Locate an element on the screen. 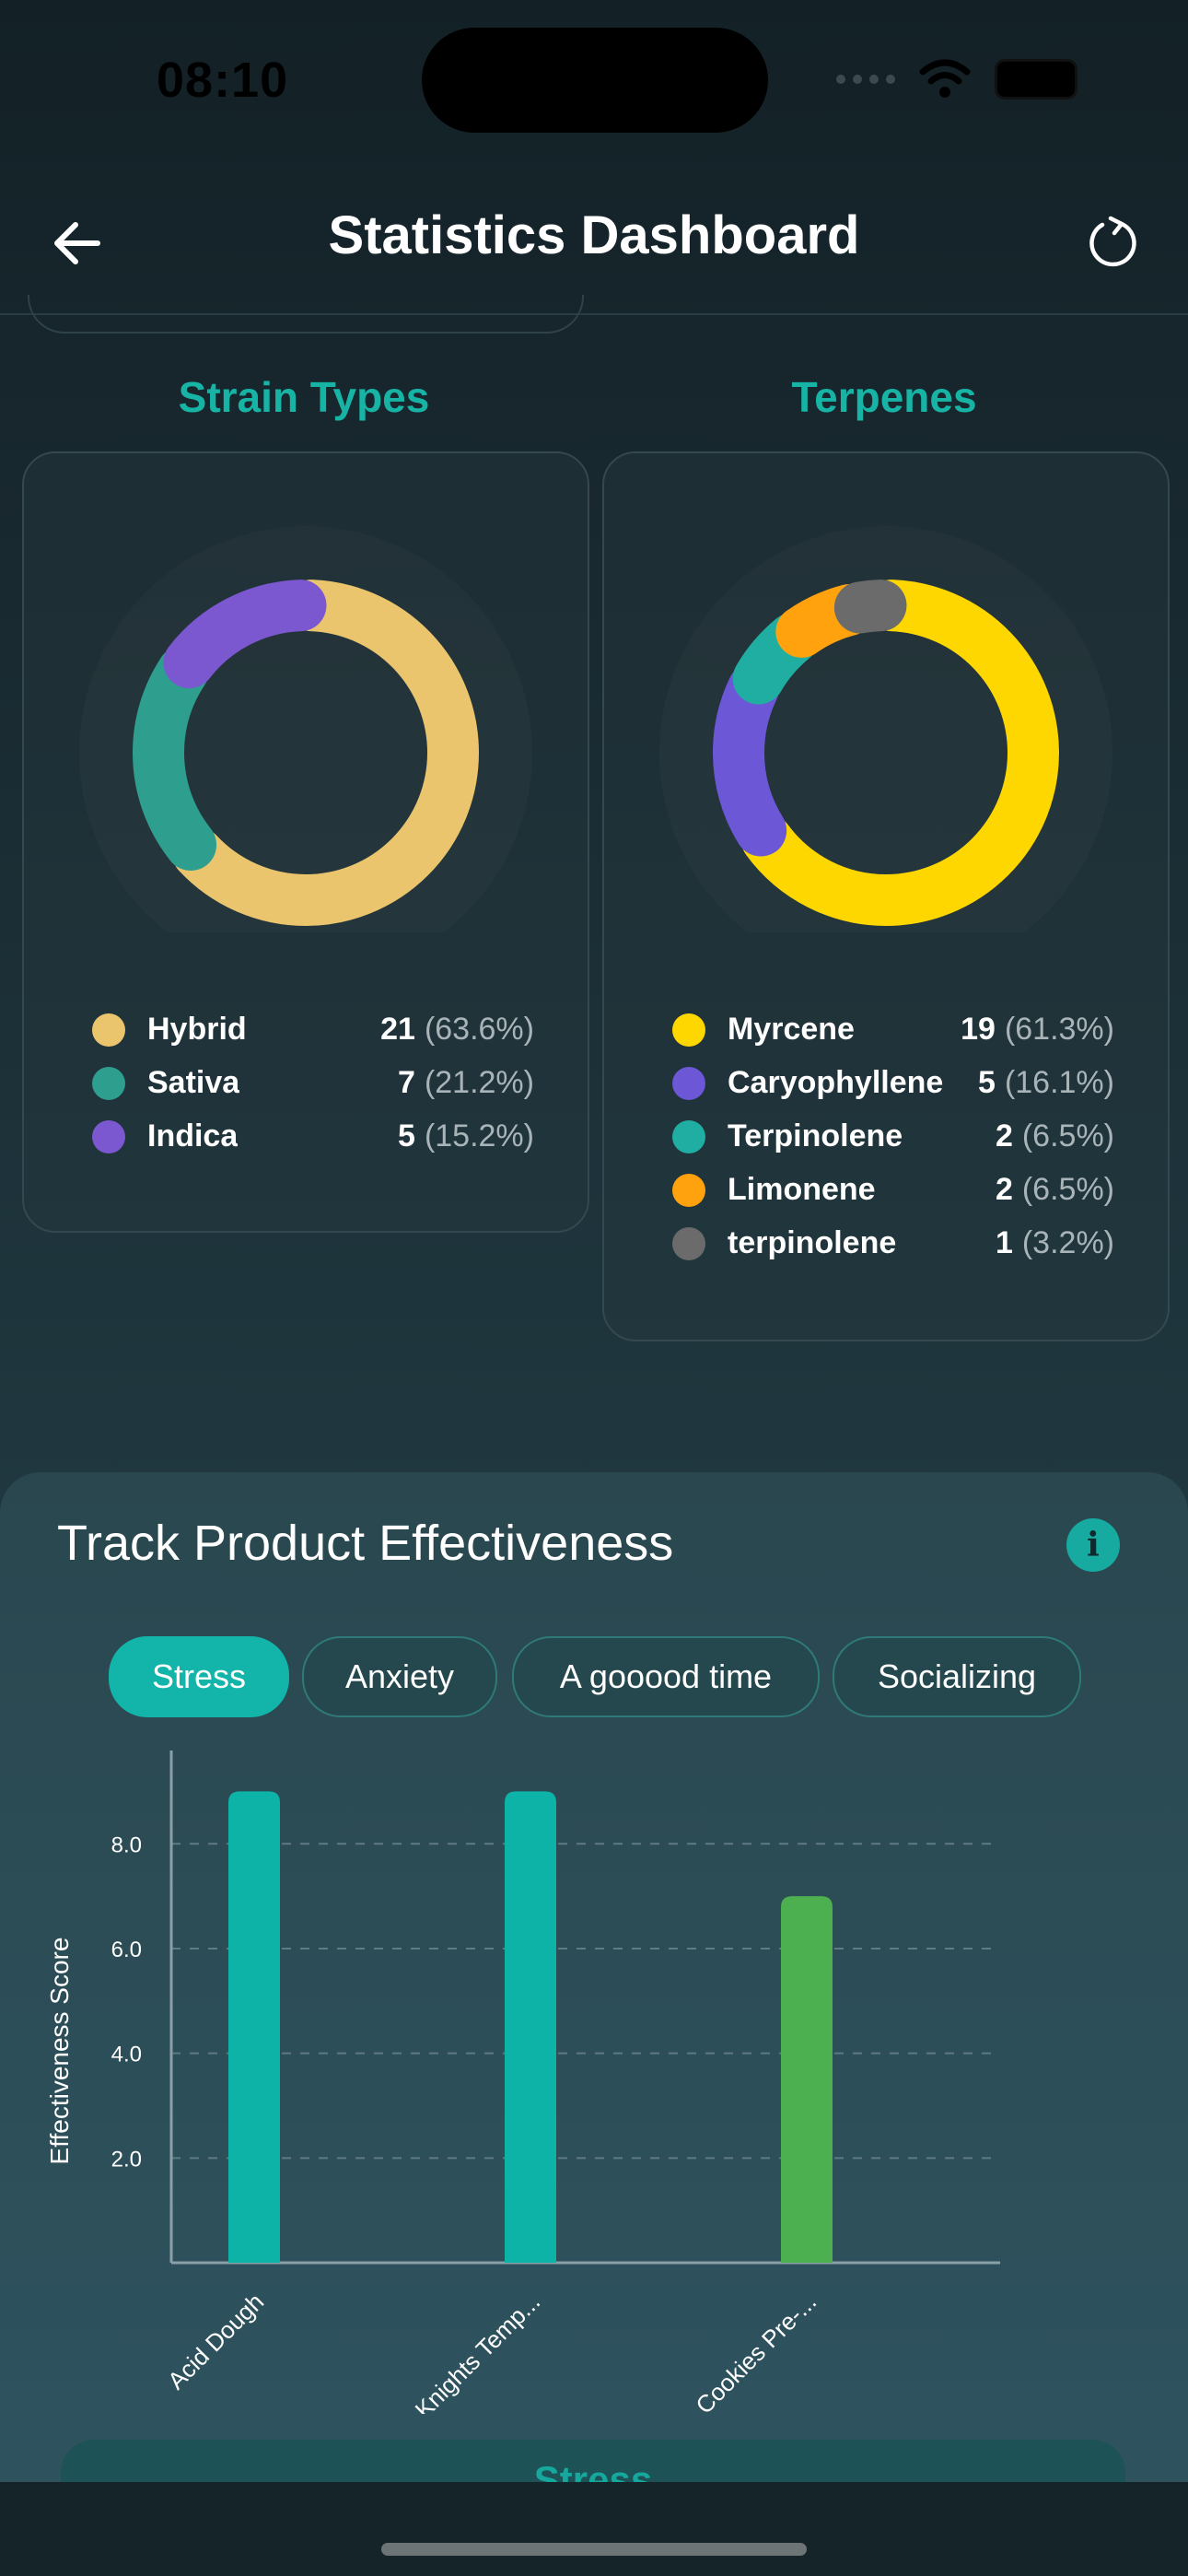  effectiveness-title: Track Product Effectiveness is located at coordinates (365, 1543).